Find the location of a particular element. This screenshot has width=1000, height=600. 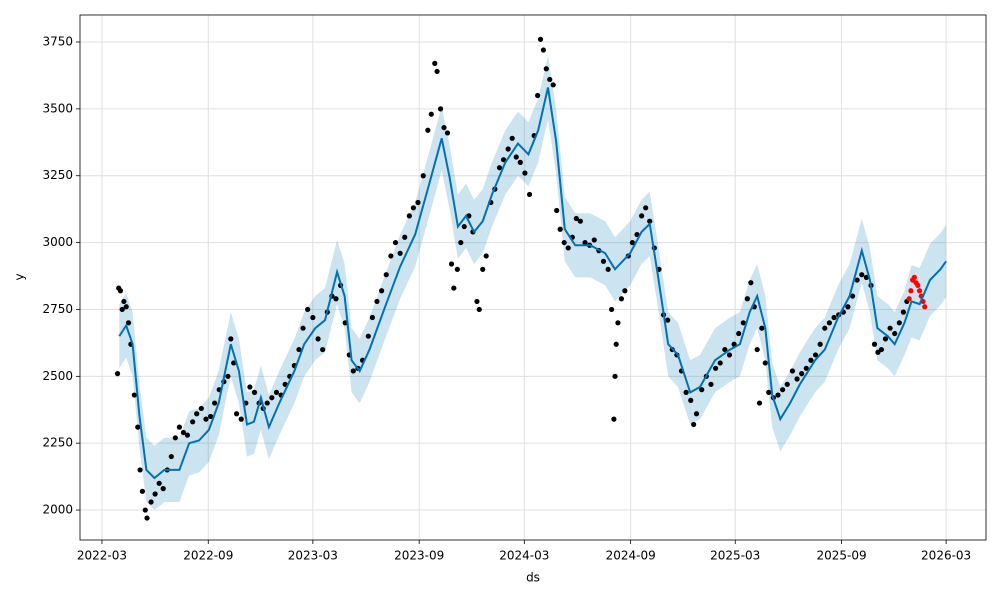

y-tick-label: 3750 is located at coordinates (57, 42).